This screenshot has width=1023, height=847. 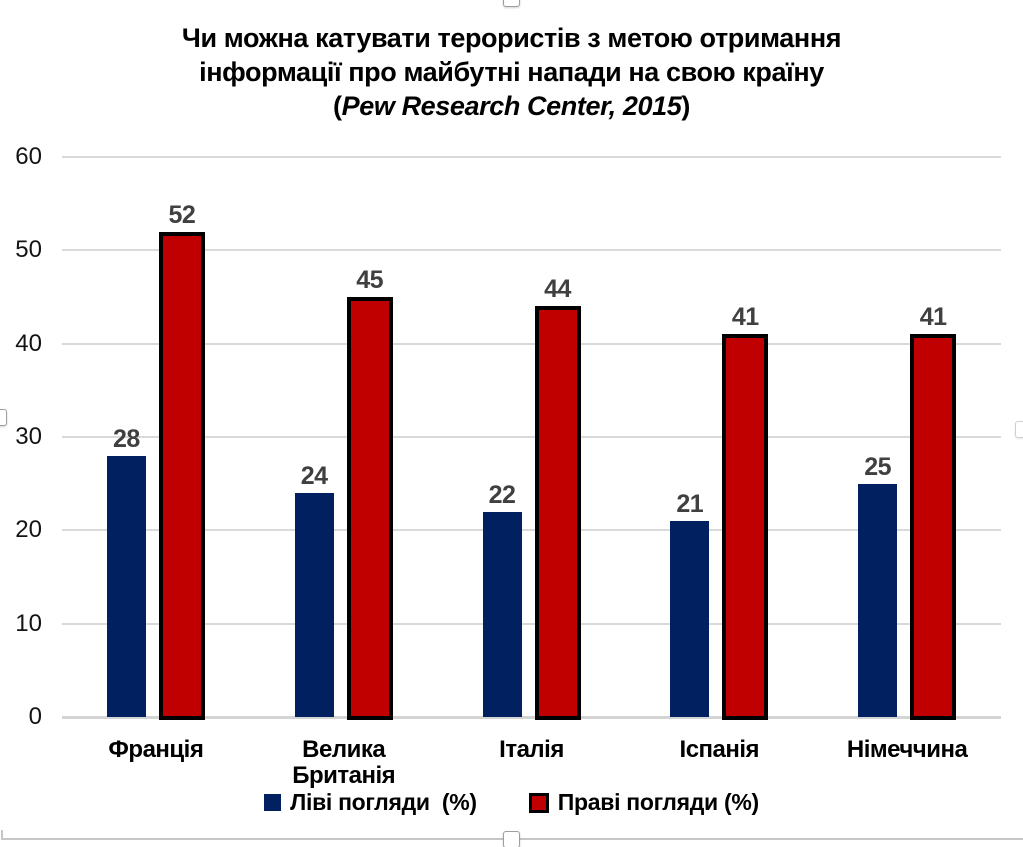 What do you see at coordinates (502, 494) in the screenshot?
I see `bar-label-left-views-2: 22` at bounding box center [502, 494].